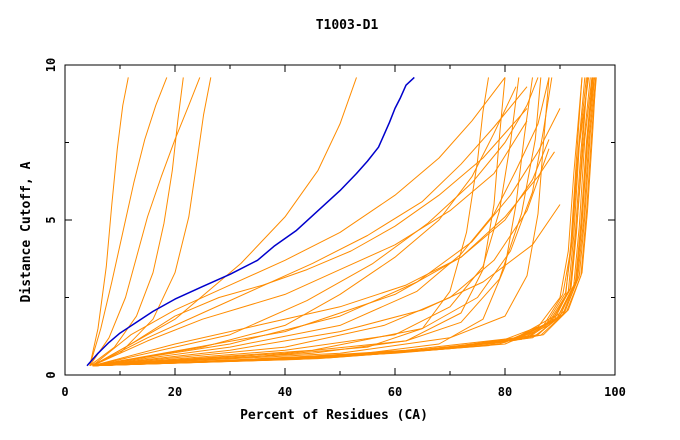 The image size is (680, 440). I want to click on y-tick-label-10: 10, so click(51, 65).